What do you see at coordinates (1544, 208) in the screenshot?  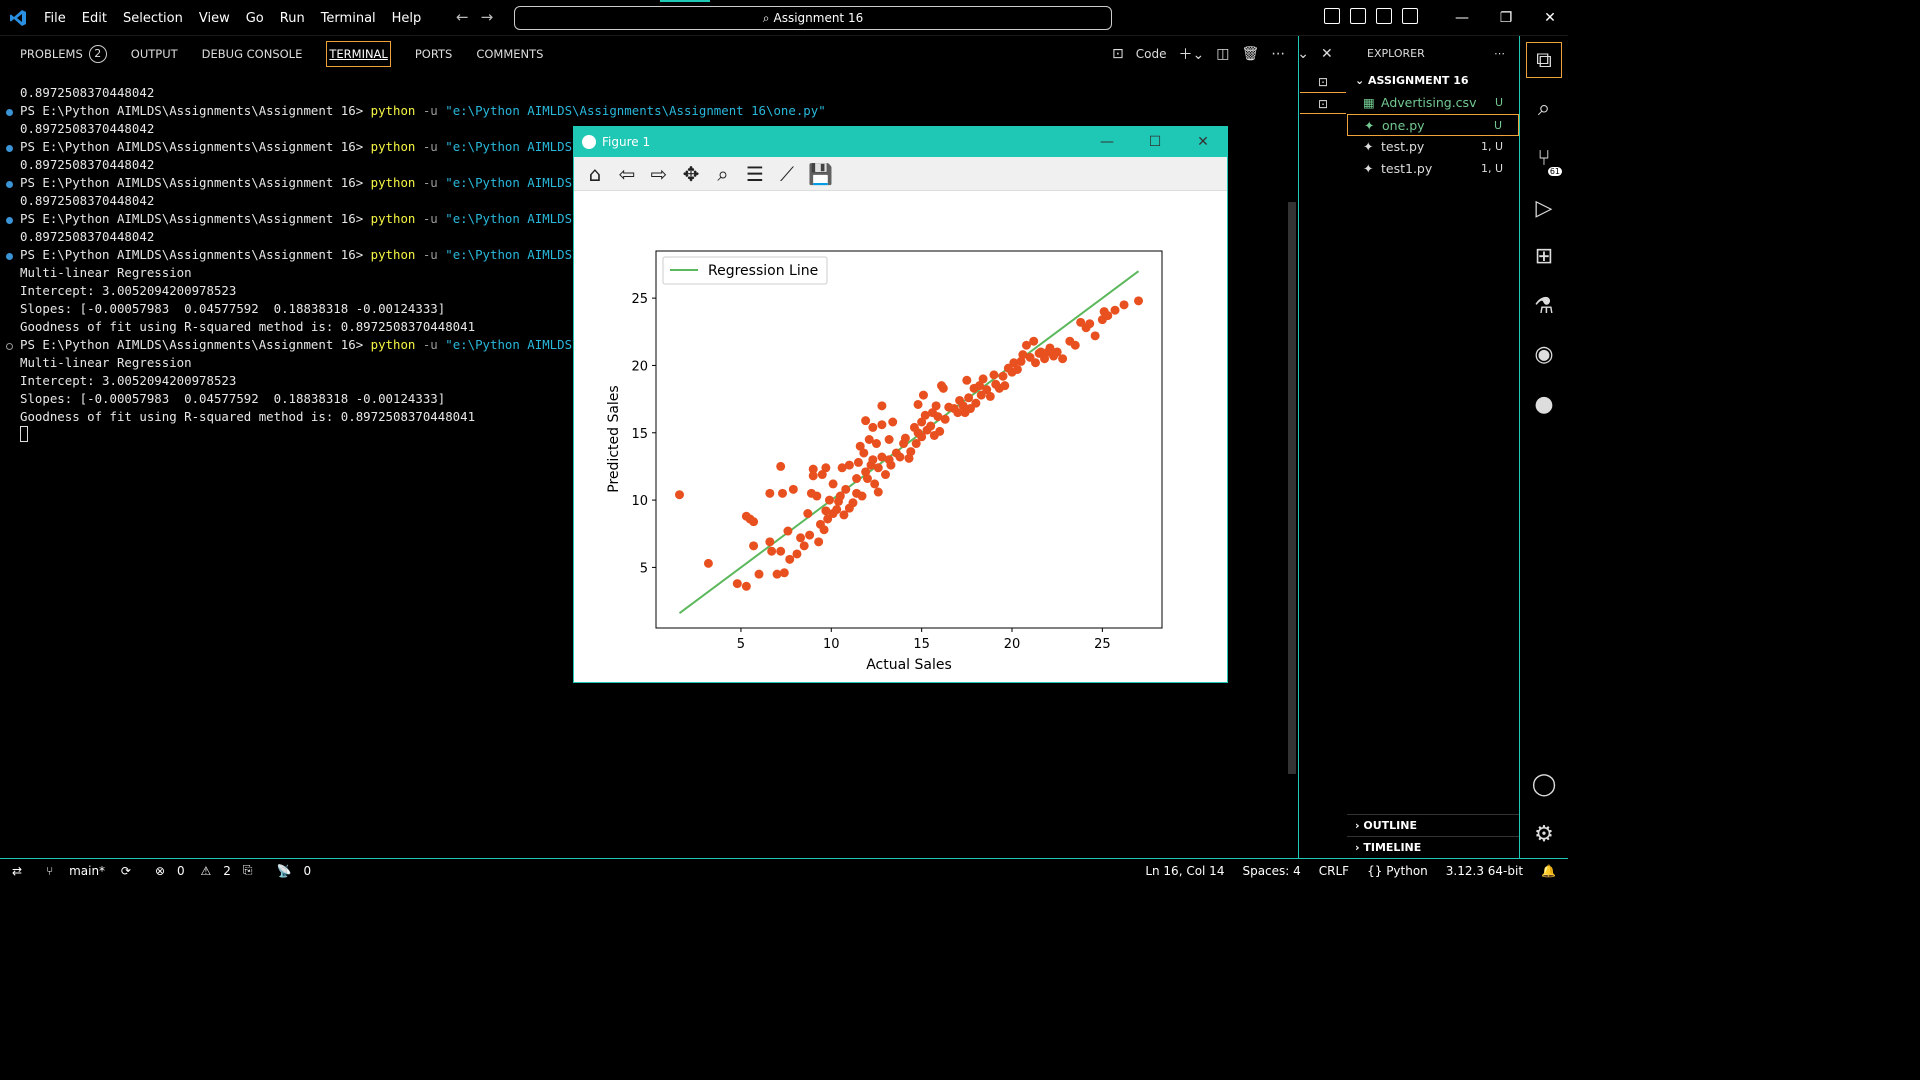 I see `run-debug-icon: ▷` at bounding box center [1544, 208].